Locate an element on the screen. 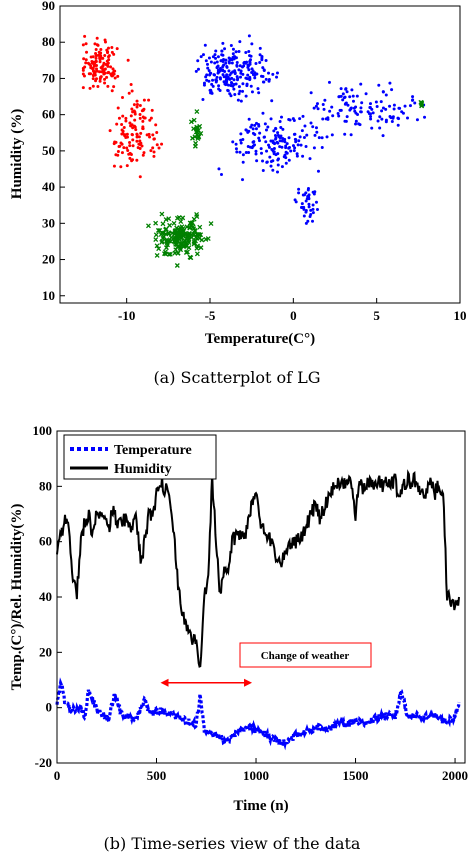  legend-label-temperature: Temperature is located at coordinates (153, 450).